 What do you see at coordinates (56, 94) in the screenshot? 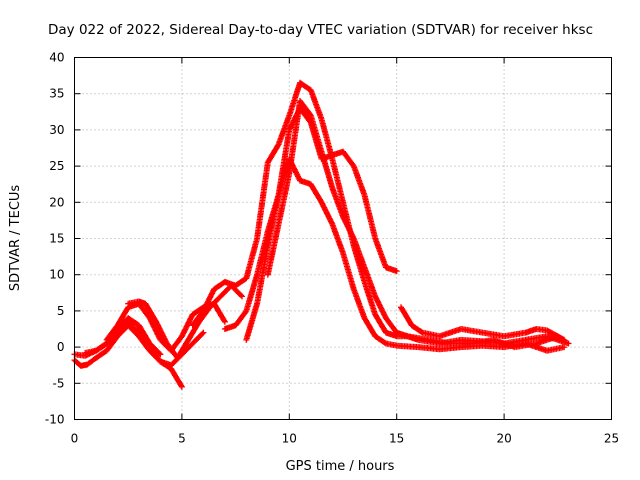
I see `y-tick-label: 35` at bounding box center [56, 94].